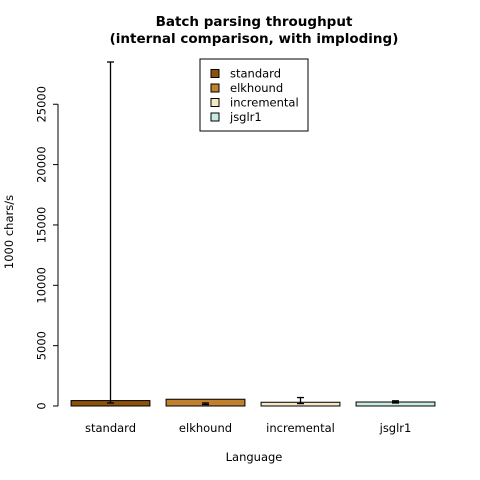 Image resolution: width=480 pixels, height=480 pixels. What do you see at coordinates (110, 428) in the screenshot?
I see `x-tick-label: standard` at bounding box center [110, 428].